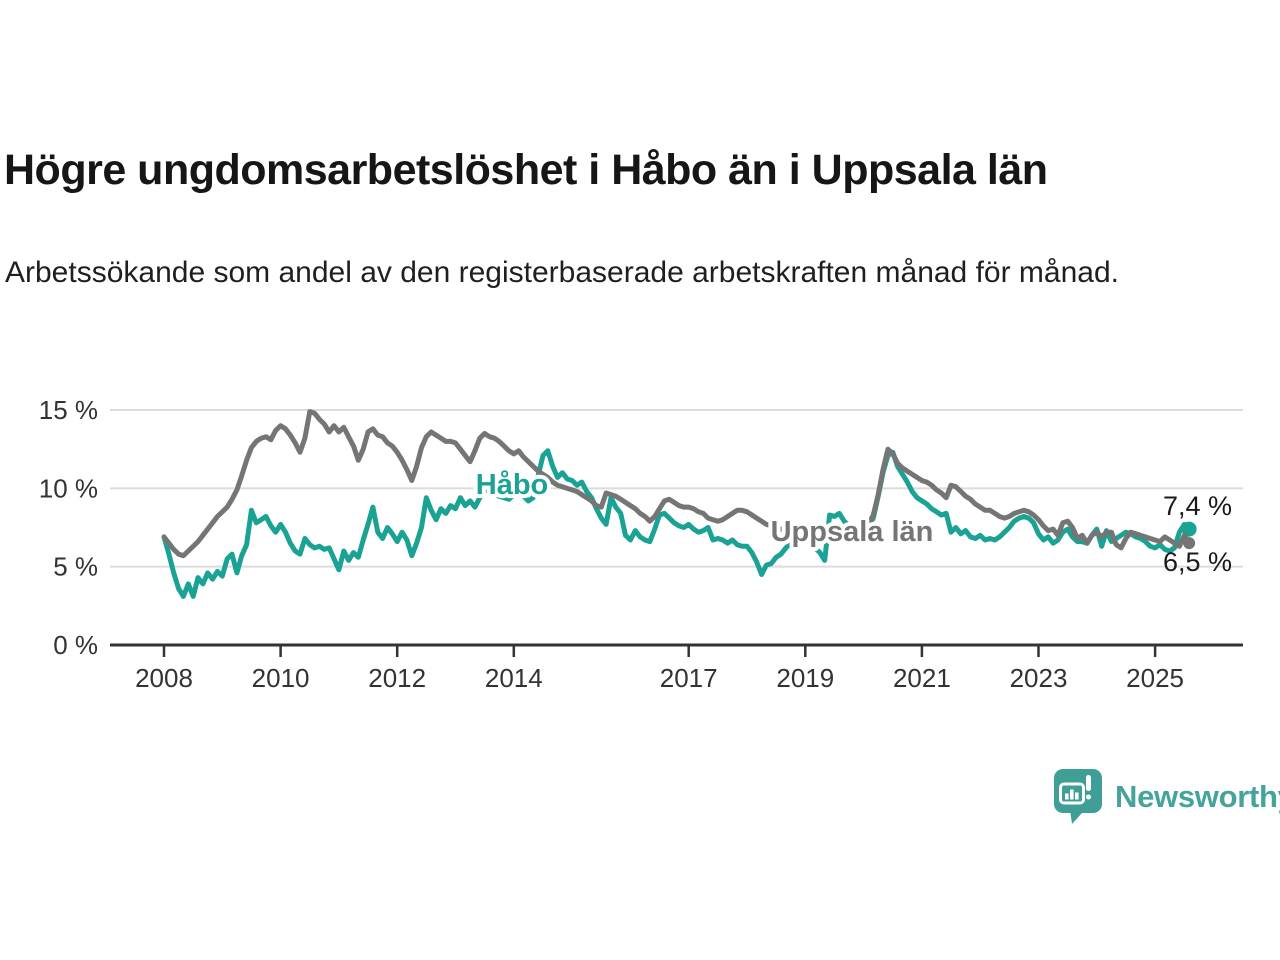 The image size is (1280, 960). What do you see at coordinates (689, 678) in the screenshot?
I see `x-tick-label: 2017` at bounding box center [689, 678].